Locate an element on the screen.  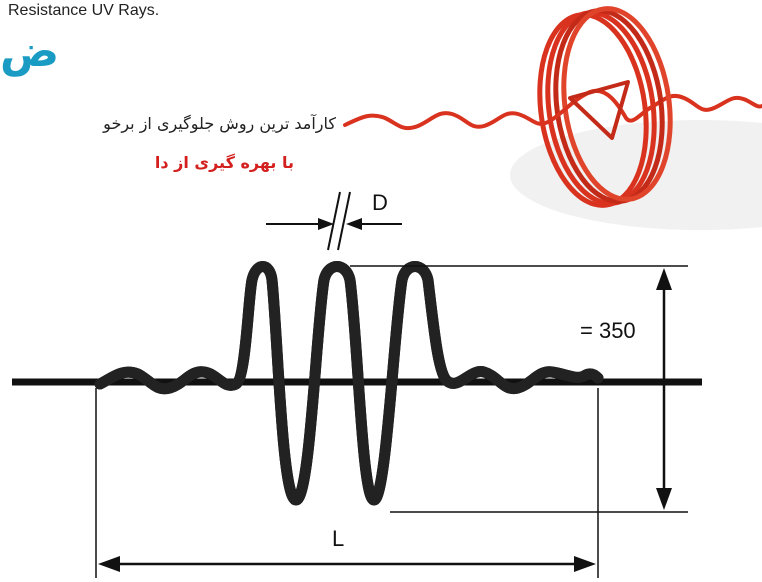
highlight-line: با بهره گیری از دا is located at coordinates (224, 162).